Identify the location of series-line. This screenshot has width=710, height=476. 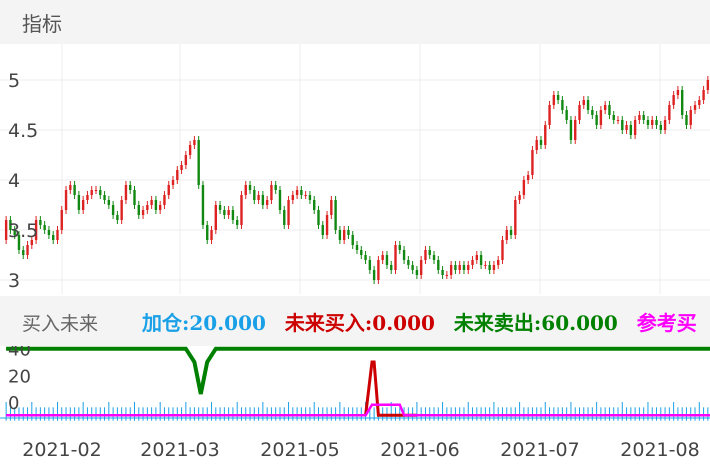
(390, 388).